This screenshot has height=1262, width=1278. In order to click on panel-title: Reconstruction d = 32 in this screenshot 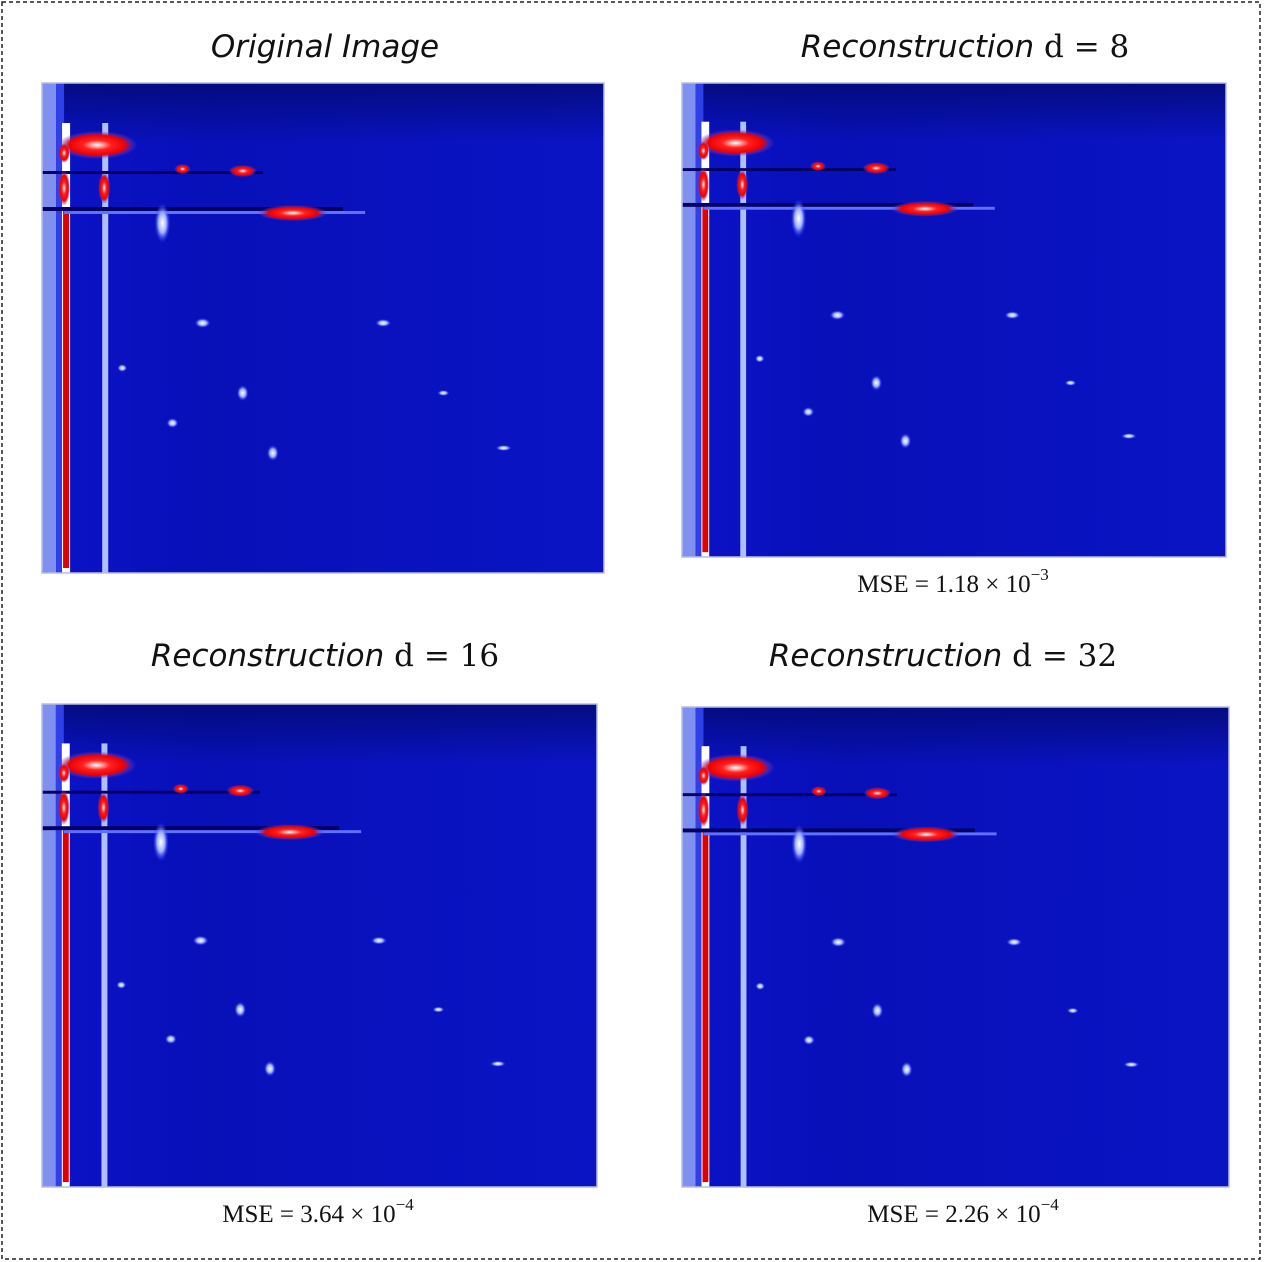, I will do `click(943, 656)`.